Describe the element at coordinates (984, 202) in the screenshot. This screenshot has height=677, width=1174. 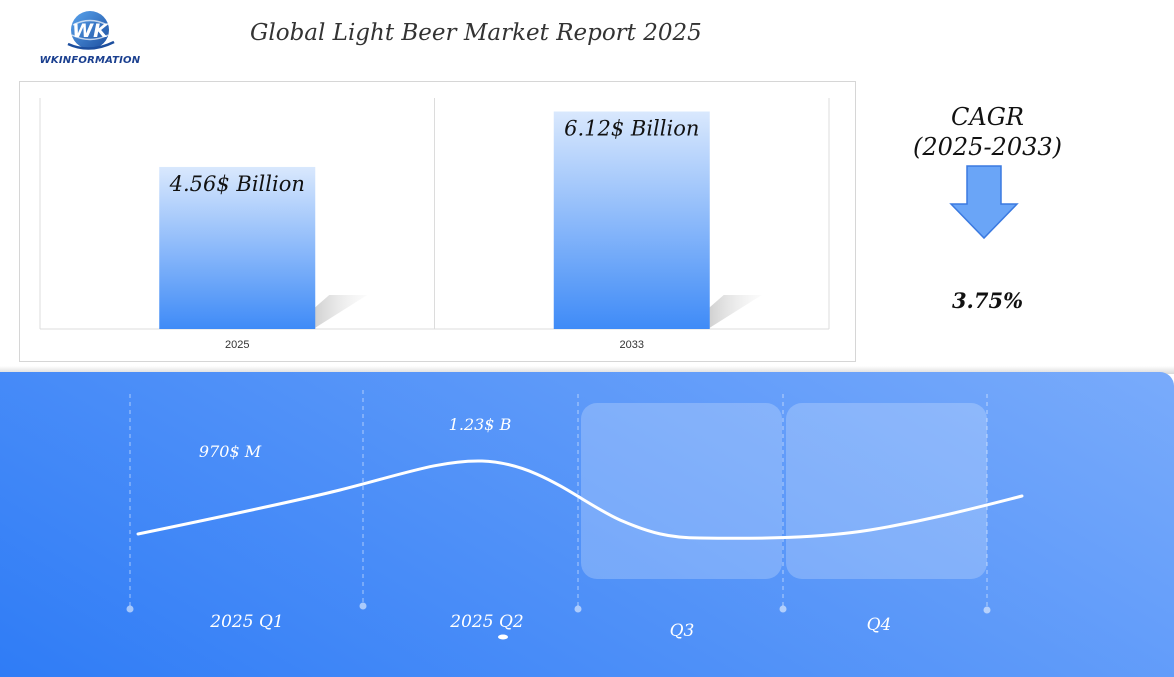
I see `arrow-down-icon` at that location.